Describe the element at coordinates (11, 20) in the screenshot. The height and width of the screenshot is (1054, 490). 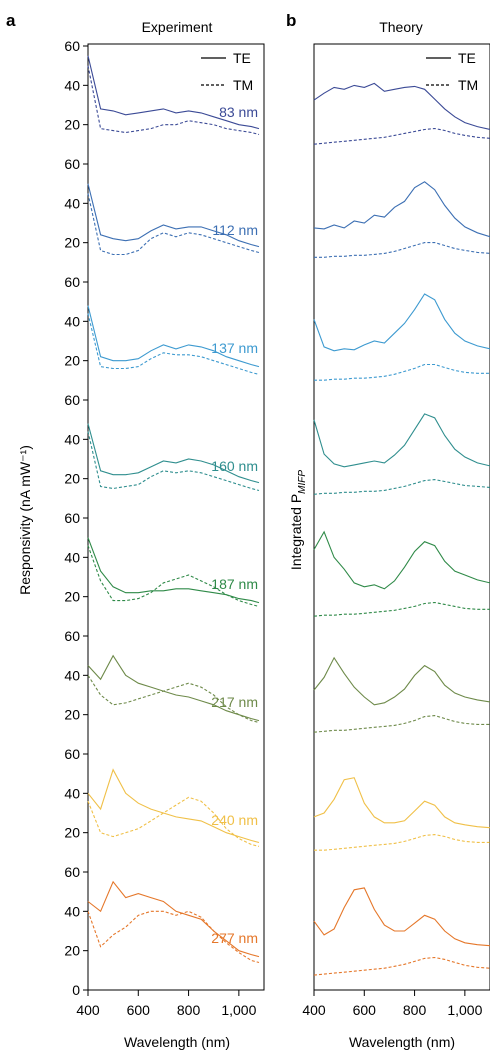
I see `panel-a-letter: a` at that location.